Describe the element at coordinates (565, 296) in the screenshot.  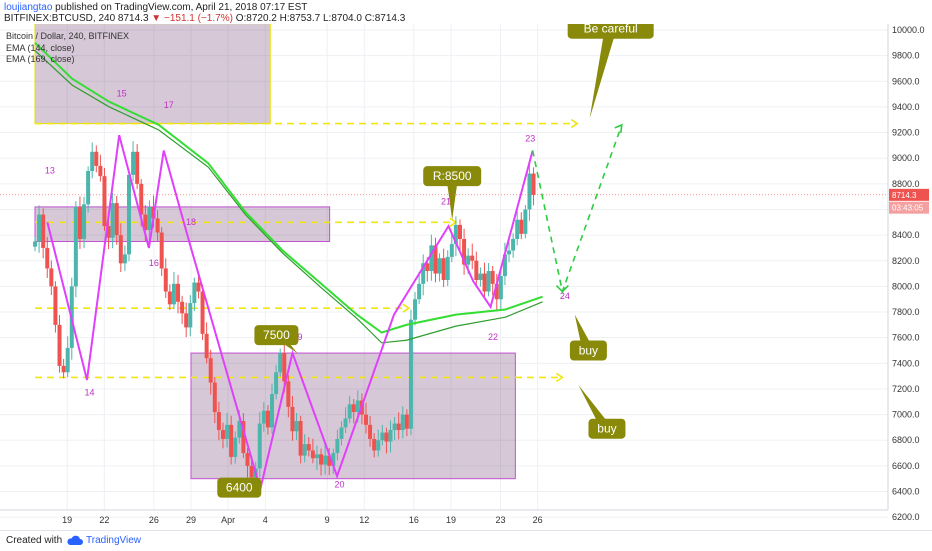
I see `wave-label: 24` at that location.